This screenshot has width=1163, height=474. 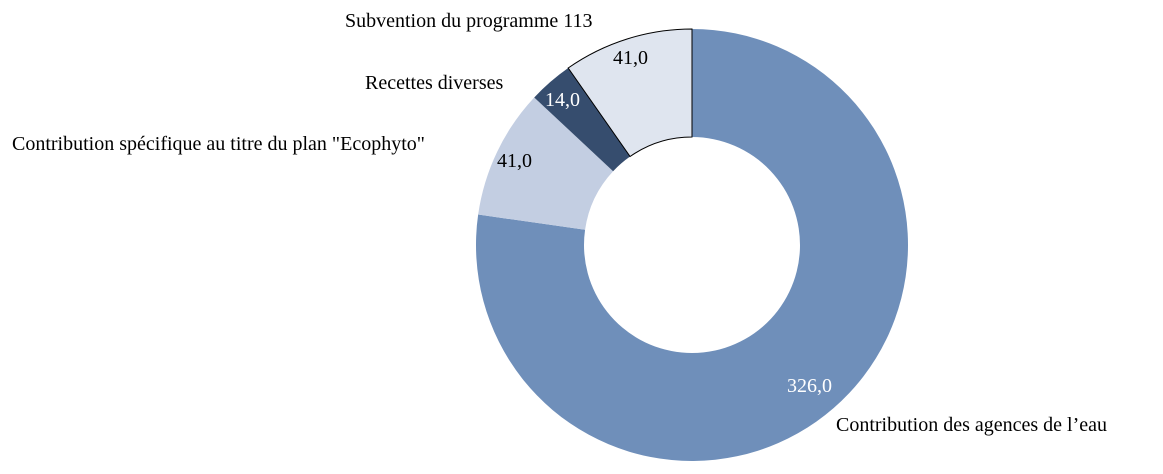 What do you see at coordinates (809, 386) in the screenshot?
I see `value-label-agences: 326,0` at bounding box center [809, 386].